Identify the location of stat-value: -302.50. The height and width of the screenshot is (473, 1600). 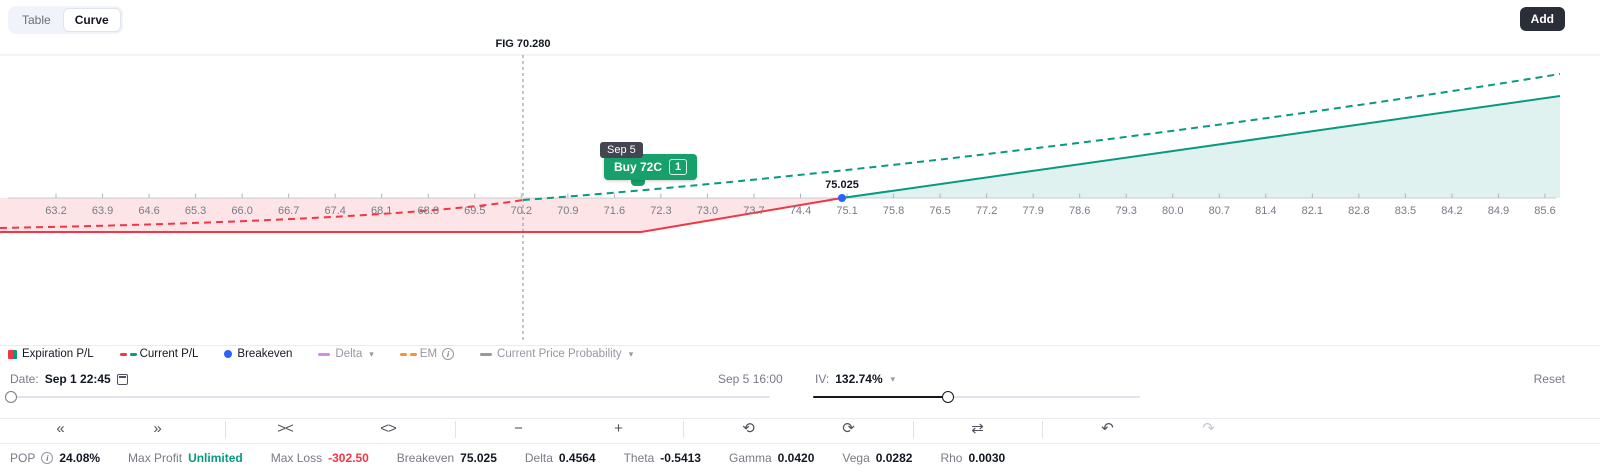
(348, 458).